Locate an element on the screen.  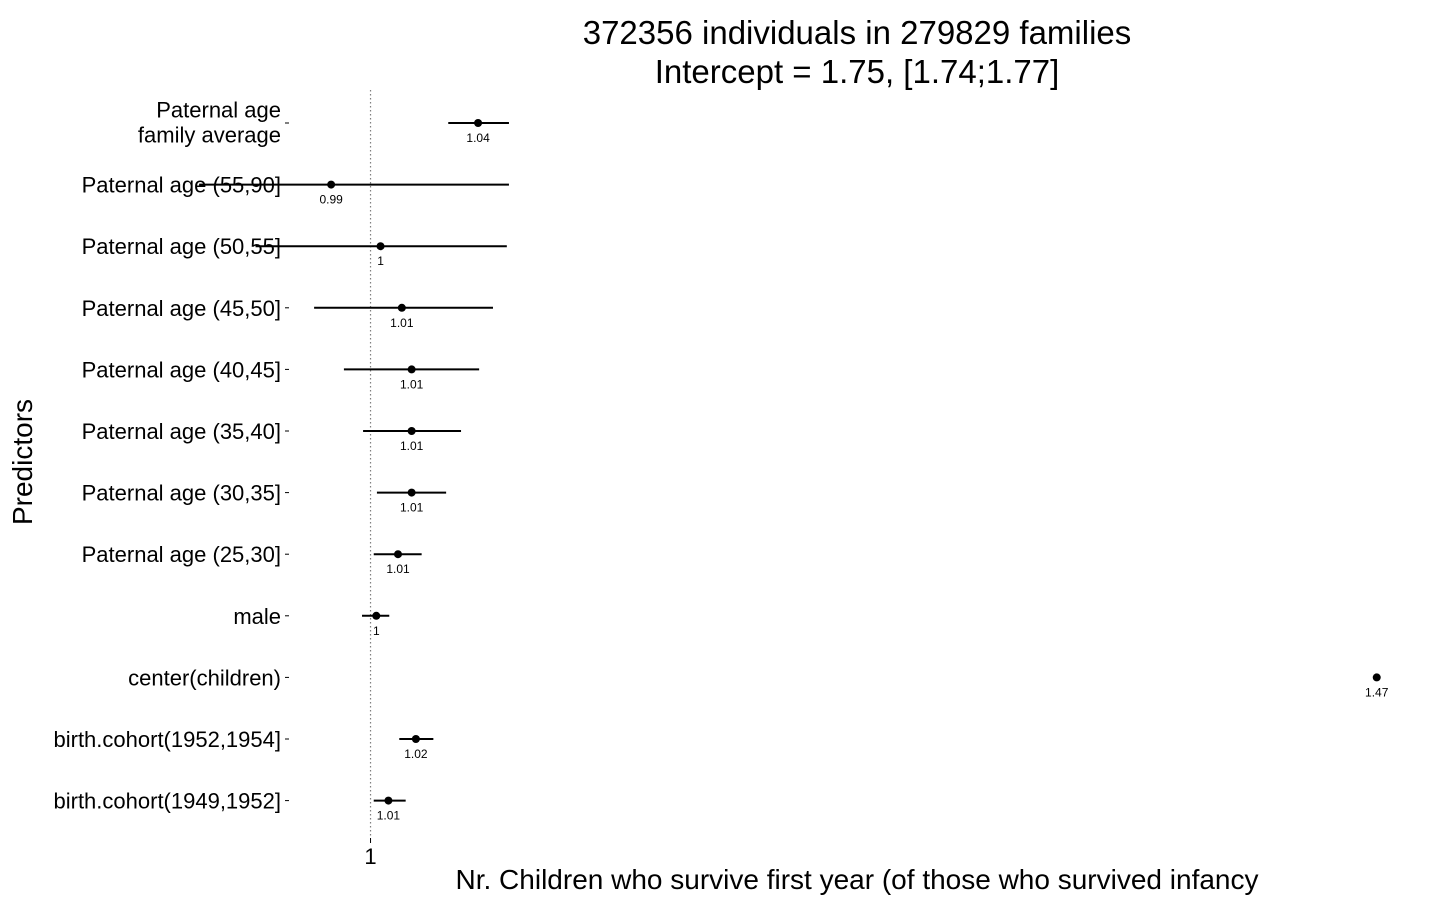
predictor-row: male 1 is located at coordinates (311, 621).